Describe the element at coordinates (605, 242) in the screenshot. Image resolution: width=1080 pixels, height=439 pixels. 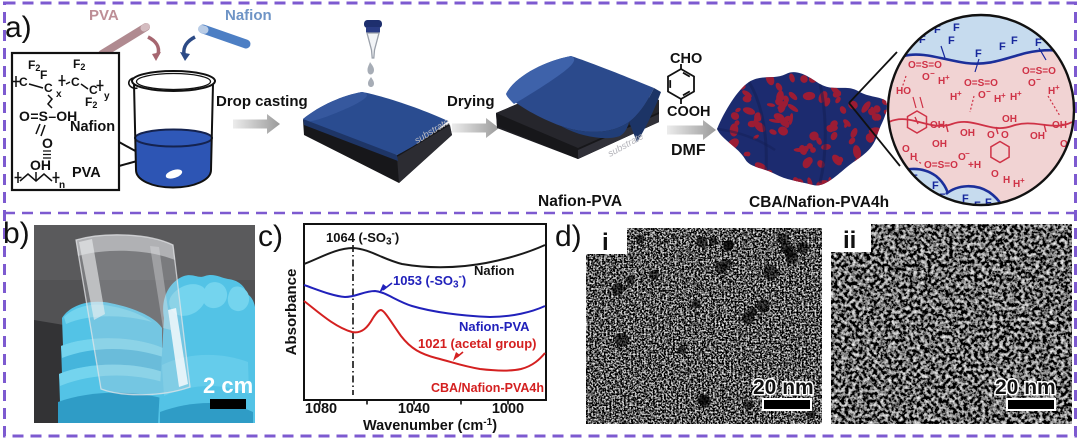
I see `svg-text: i` at that location.